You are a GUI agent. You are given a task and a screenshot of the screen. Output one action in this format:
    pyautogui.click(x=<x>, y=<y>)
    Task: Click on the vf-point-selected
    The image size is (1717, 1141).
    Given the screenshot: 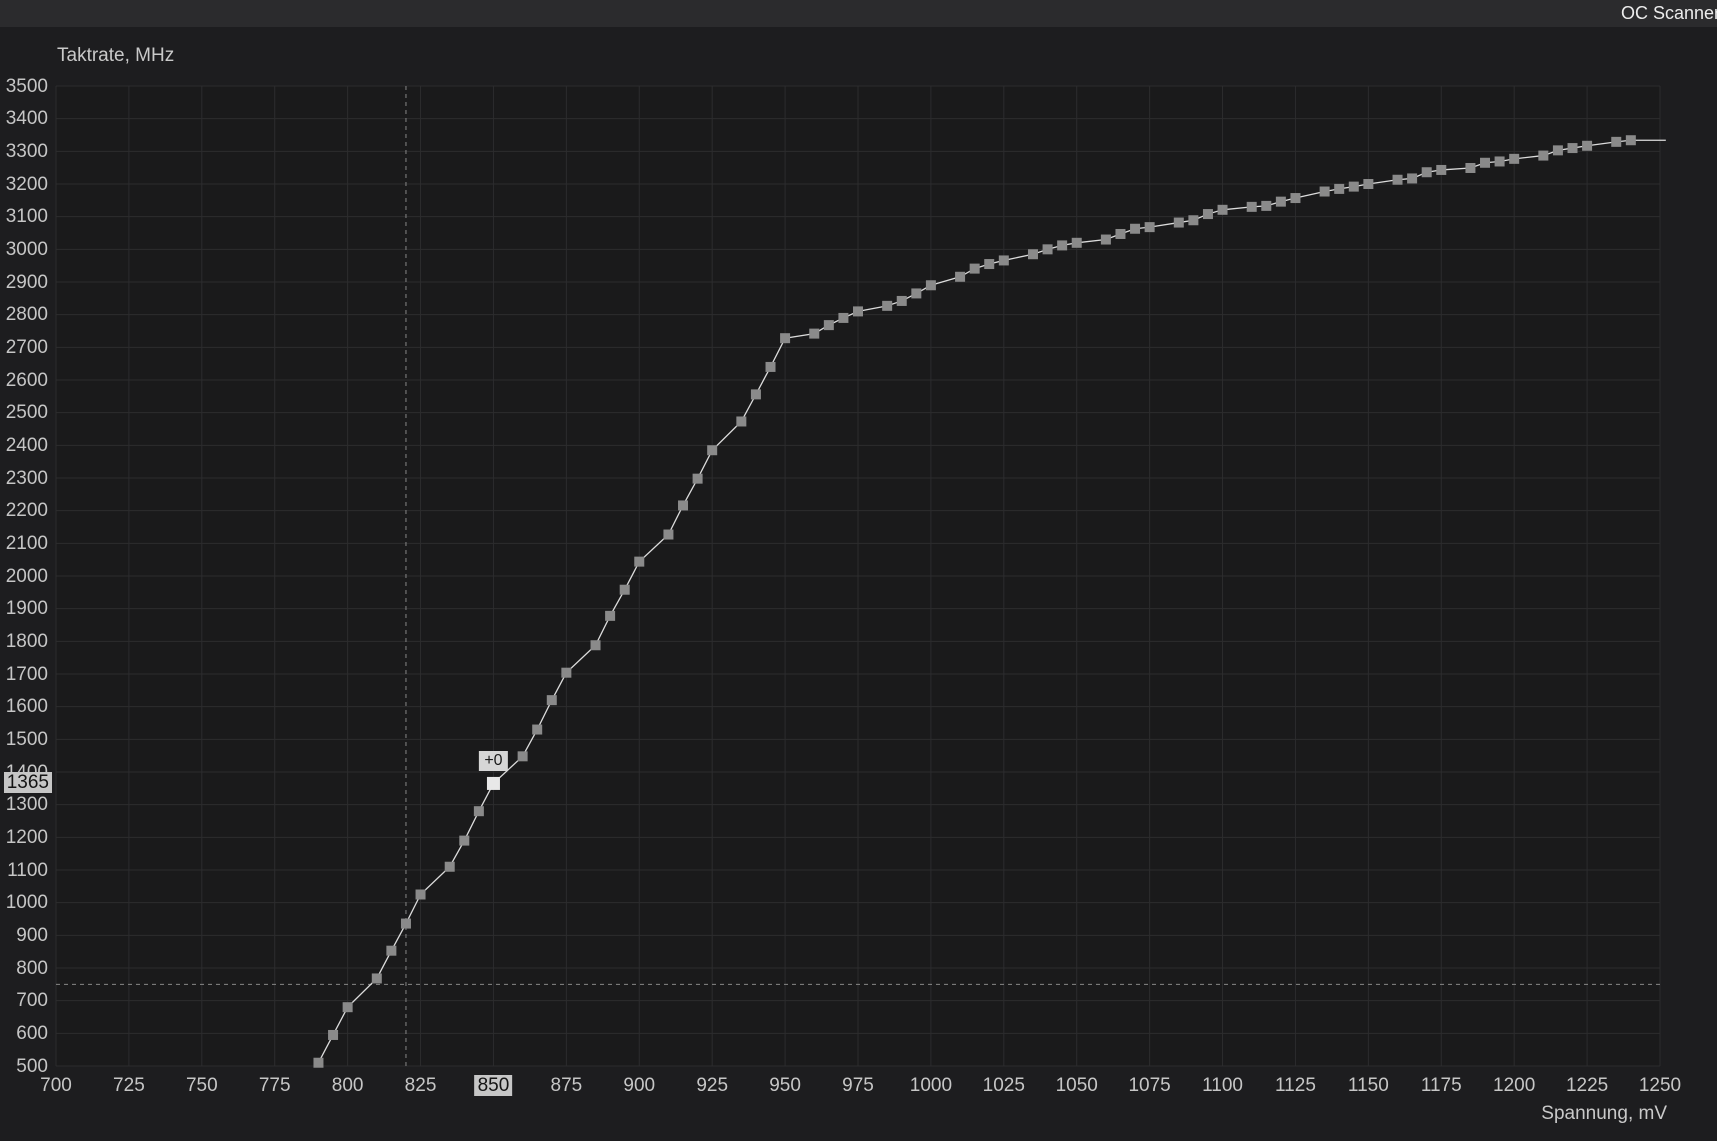 What is the action you would take?
    pyautogui.click(x=493, y=783)
    